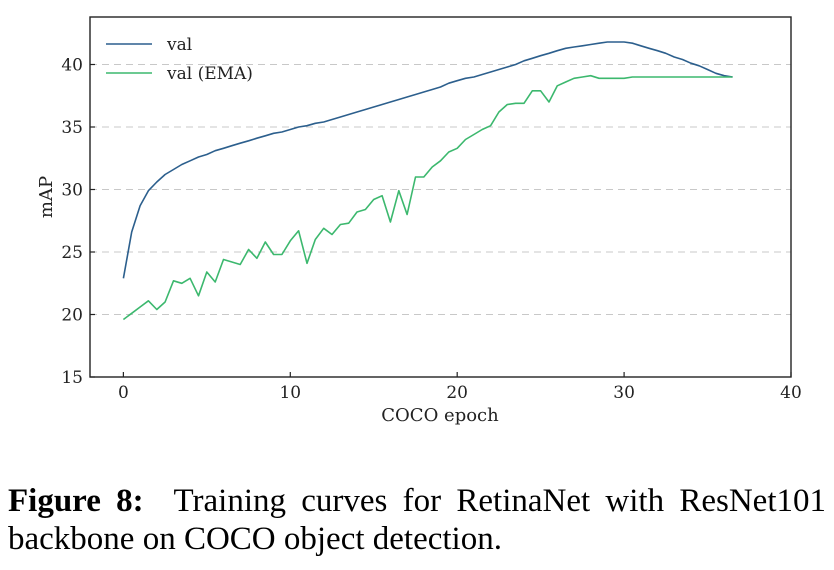 The image size is (834, 570). Describe the element at coordinates (457, 393) in the screenshot. I see `x-tick-label: 20` at that location.